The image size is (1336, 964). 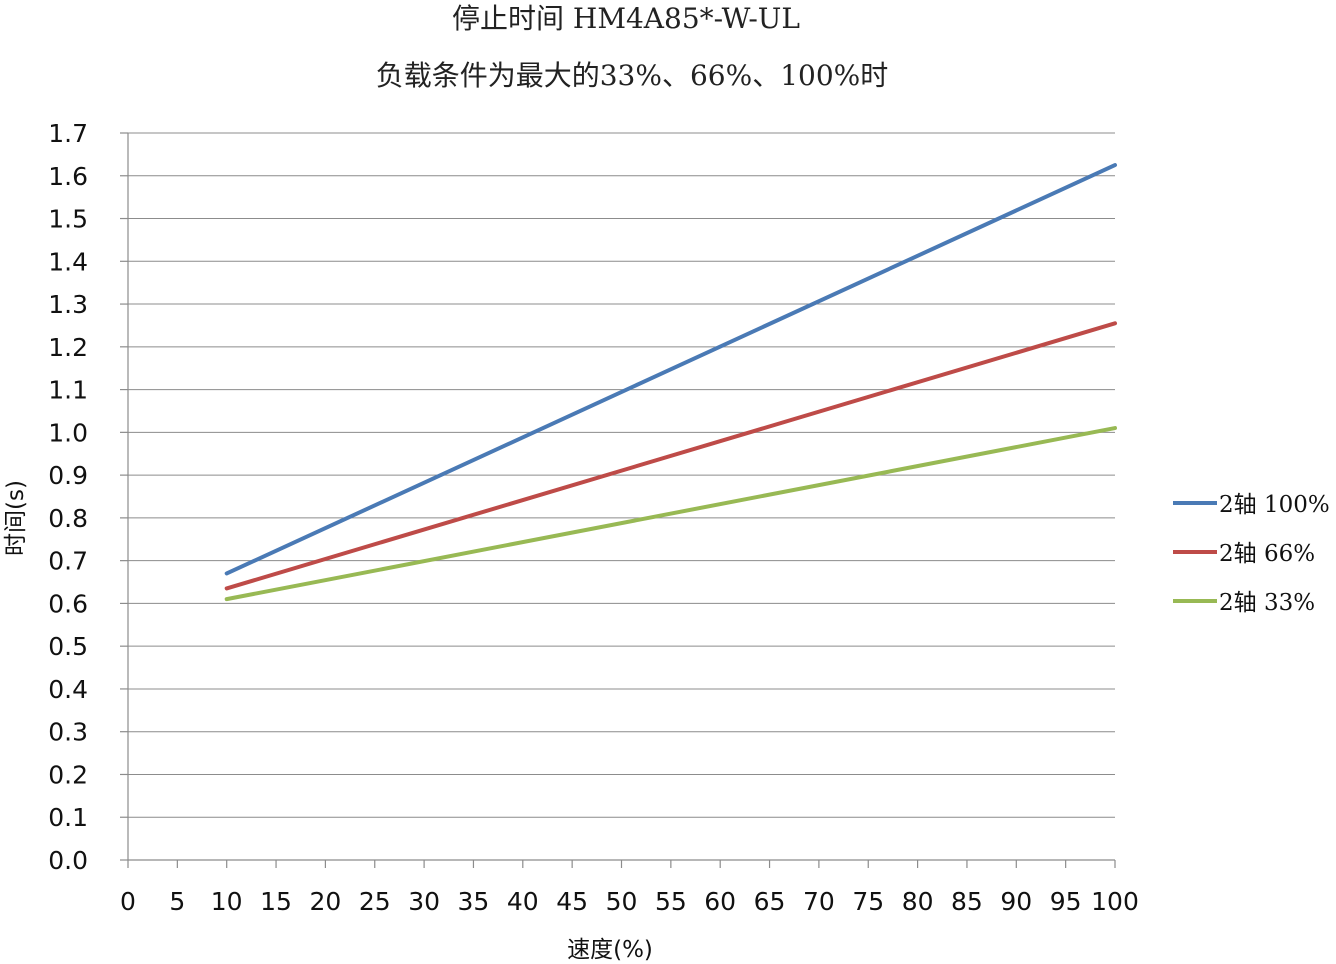 I want to click on y-tick-label: 0.3, so click(x=68, y=732).